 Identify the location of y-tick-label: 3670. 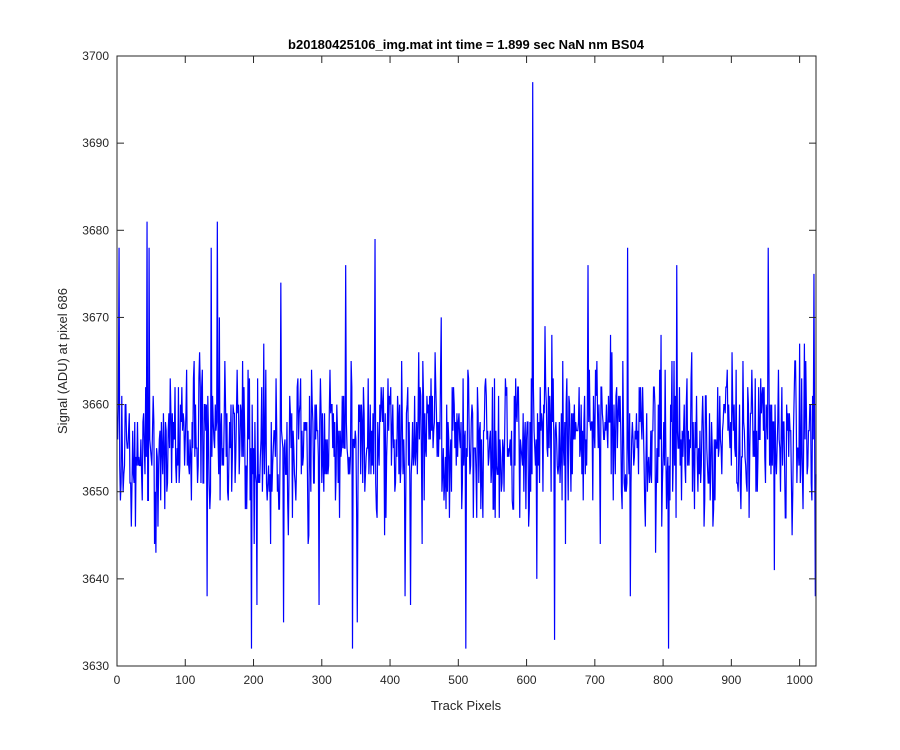
(95, 317).